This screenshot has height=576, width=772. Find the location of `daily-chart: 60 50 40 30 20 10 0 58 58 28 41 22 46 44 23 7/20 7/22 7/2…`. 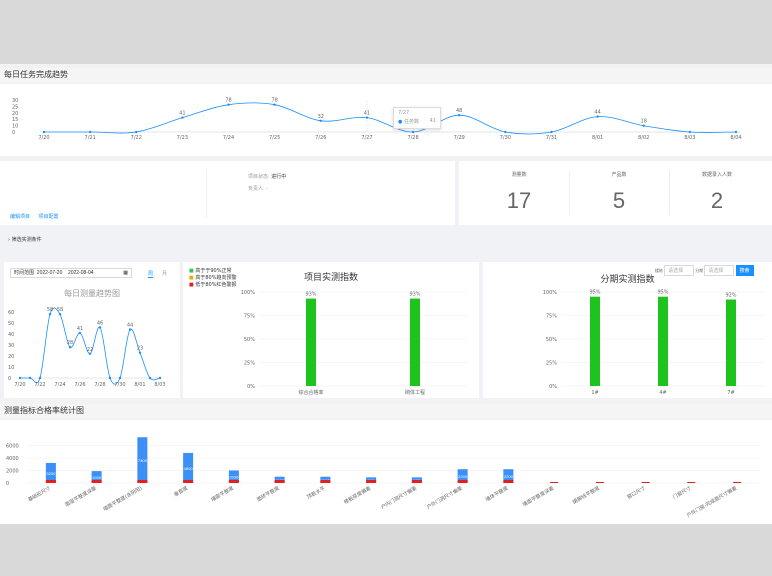

daily-chart: 60 50 40 30 20 10 0 58 58 28 41 22 46 44 23 7/20 7/22 7/2… is located at coordinates (87, 347).